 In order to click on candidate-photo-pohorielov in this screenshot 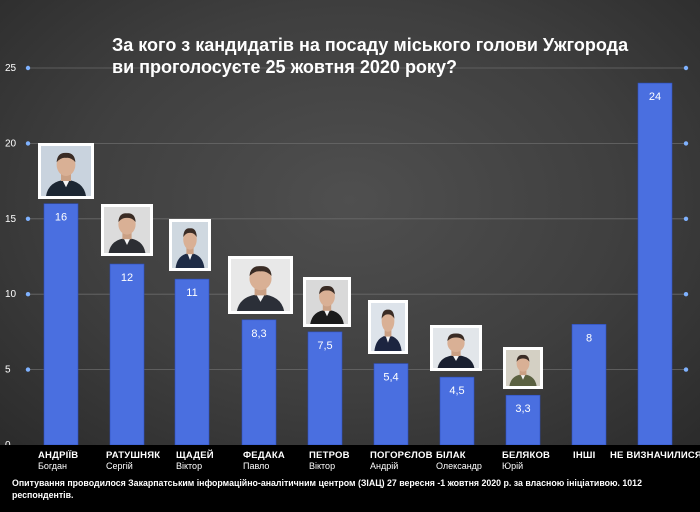, I will do `click(388, 327)`.